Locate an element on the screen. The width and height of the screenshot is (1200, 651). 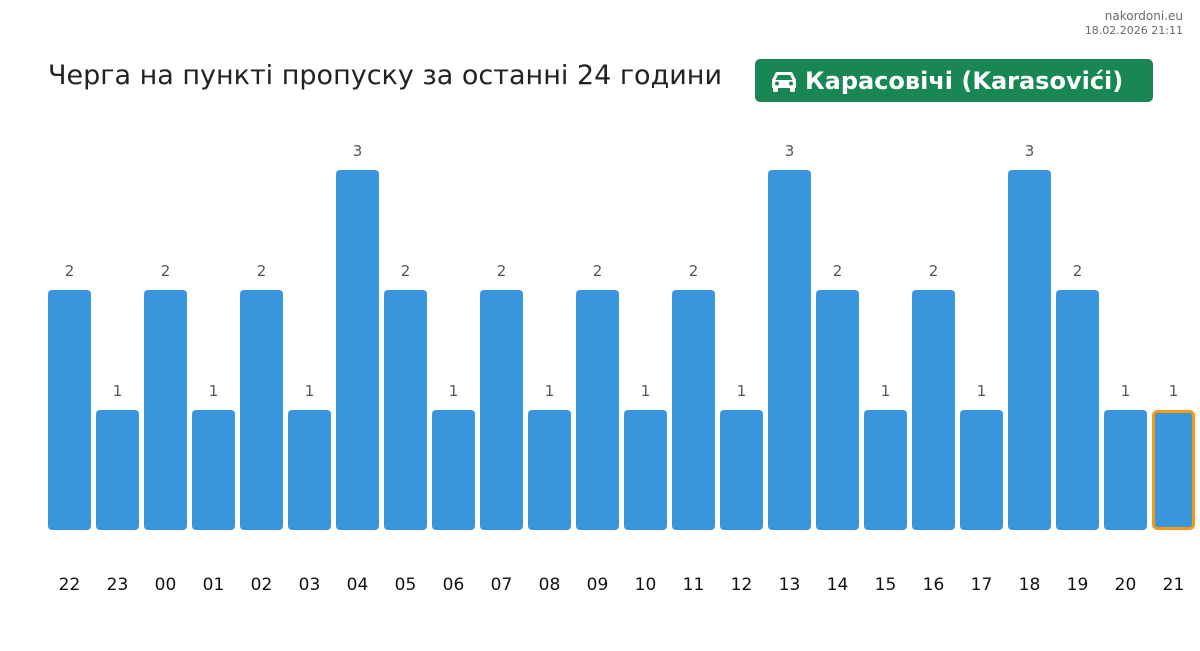
checkpoint-badge: Карасовічі (Karasovići) is located at coordinates (954, 80).